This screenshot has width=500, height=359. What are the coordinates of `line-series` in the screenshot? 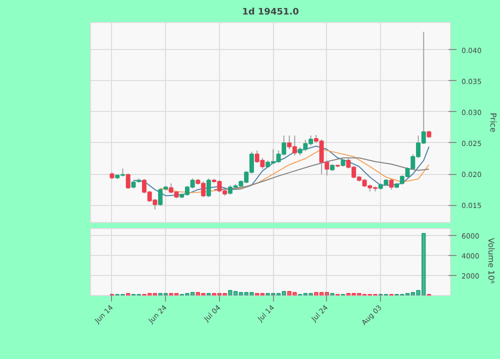 It's located at (322, 173).